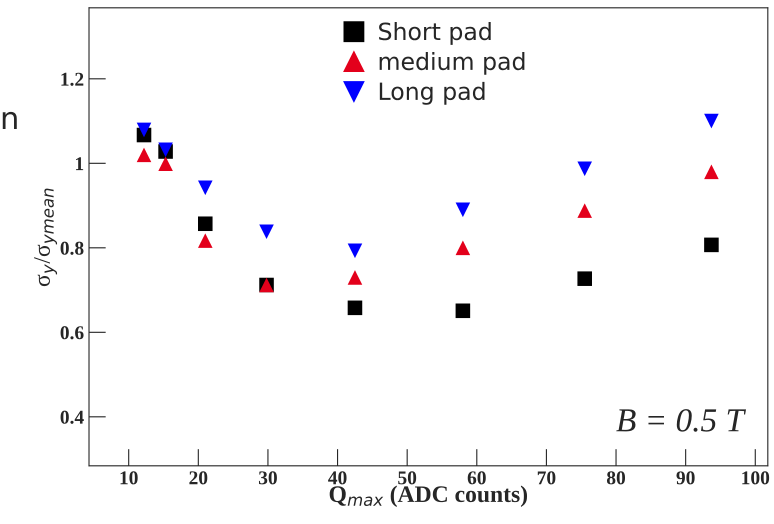  I want to click on y-axis-title: σ$_{y}$/σ$_{ymean}$, so click(46, 237).